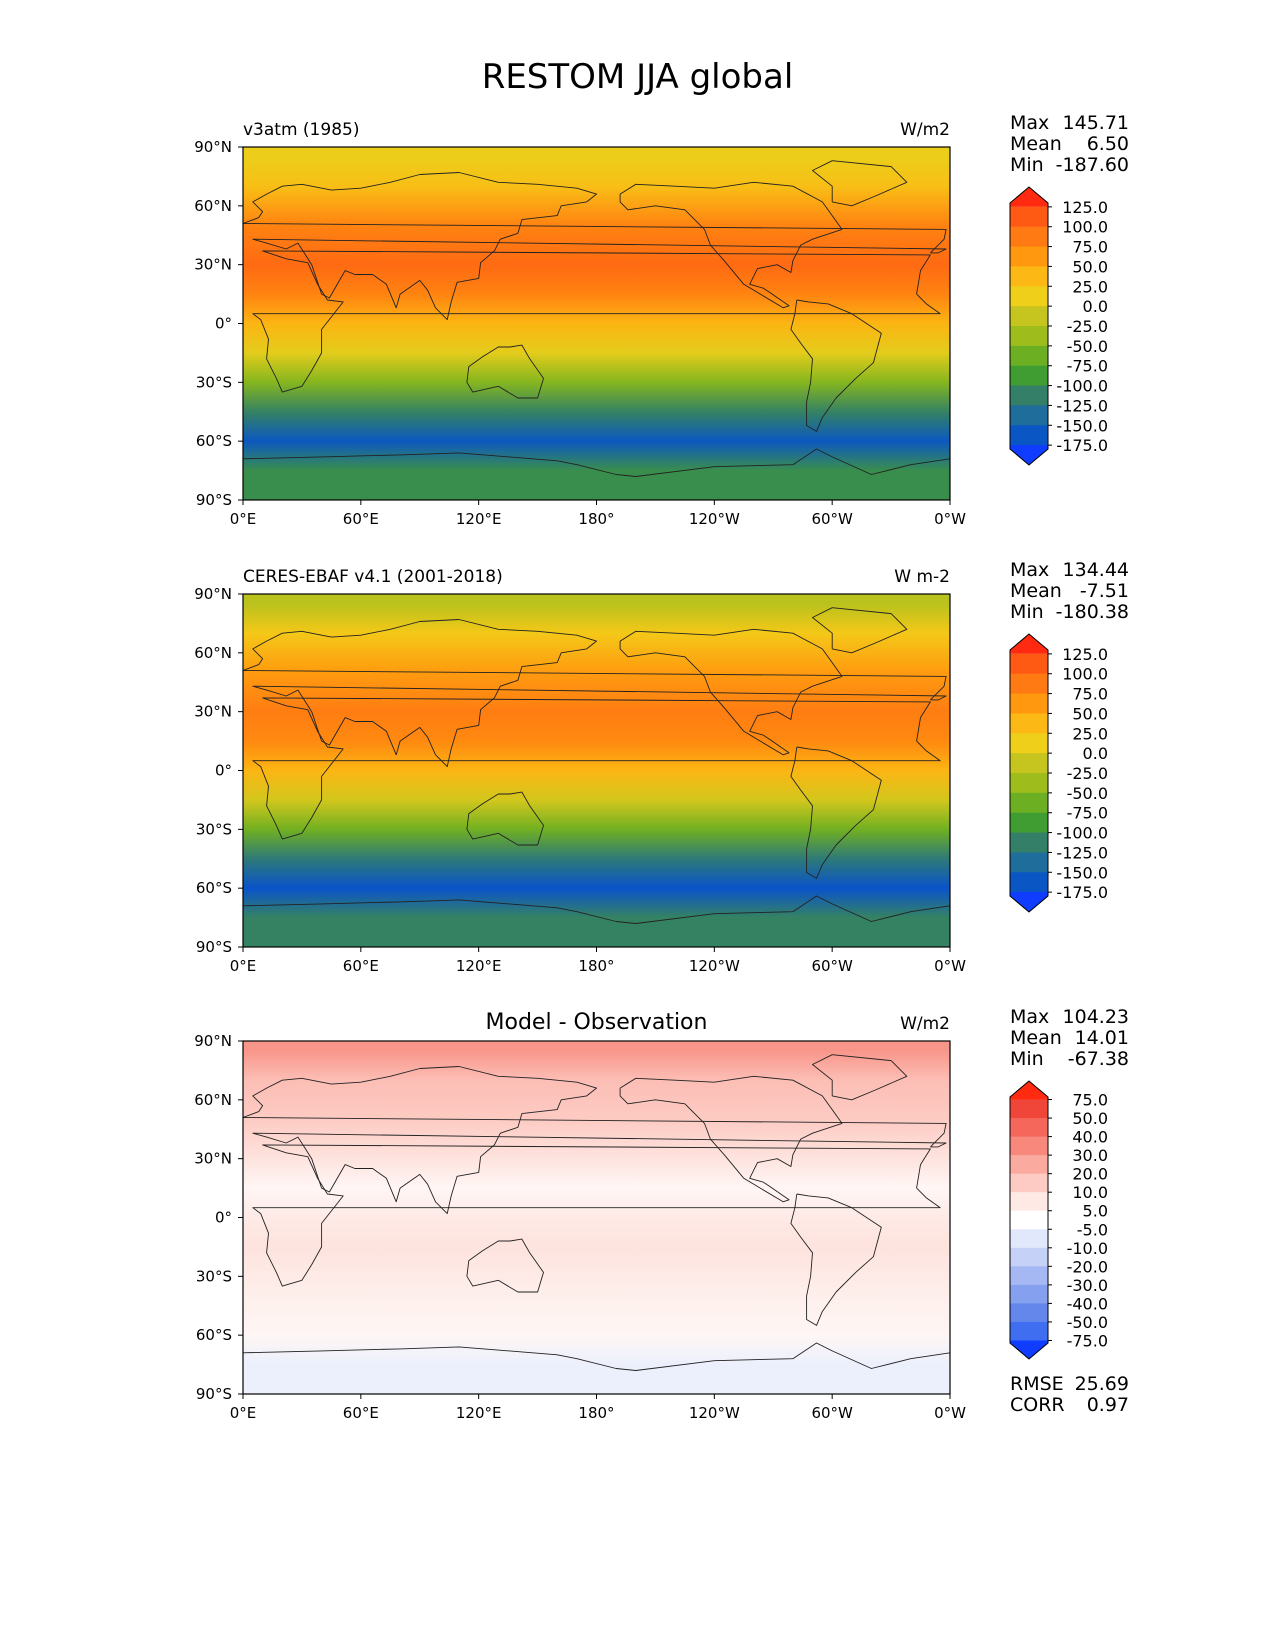 This screenshot has width=1275, height=1650. Describe the element at coordinates (1090, 713) in the screenshot. I see `colorbar-tick-label: 50.0` at that location.